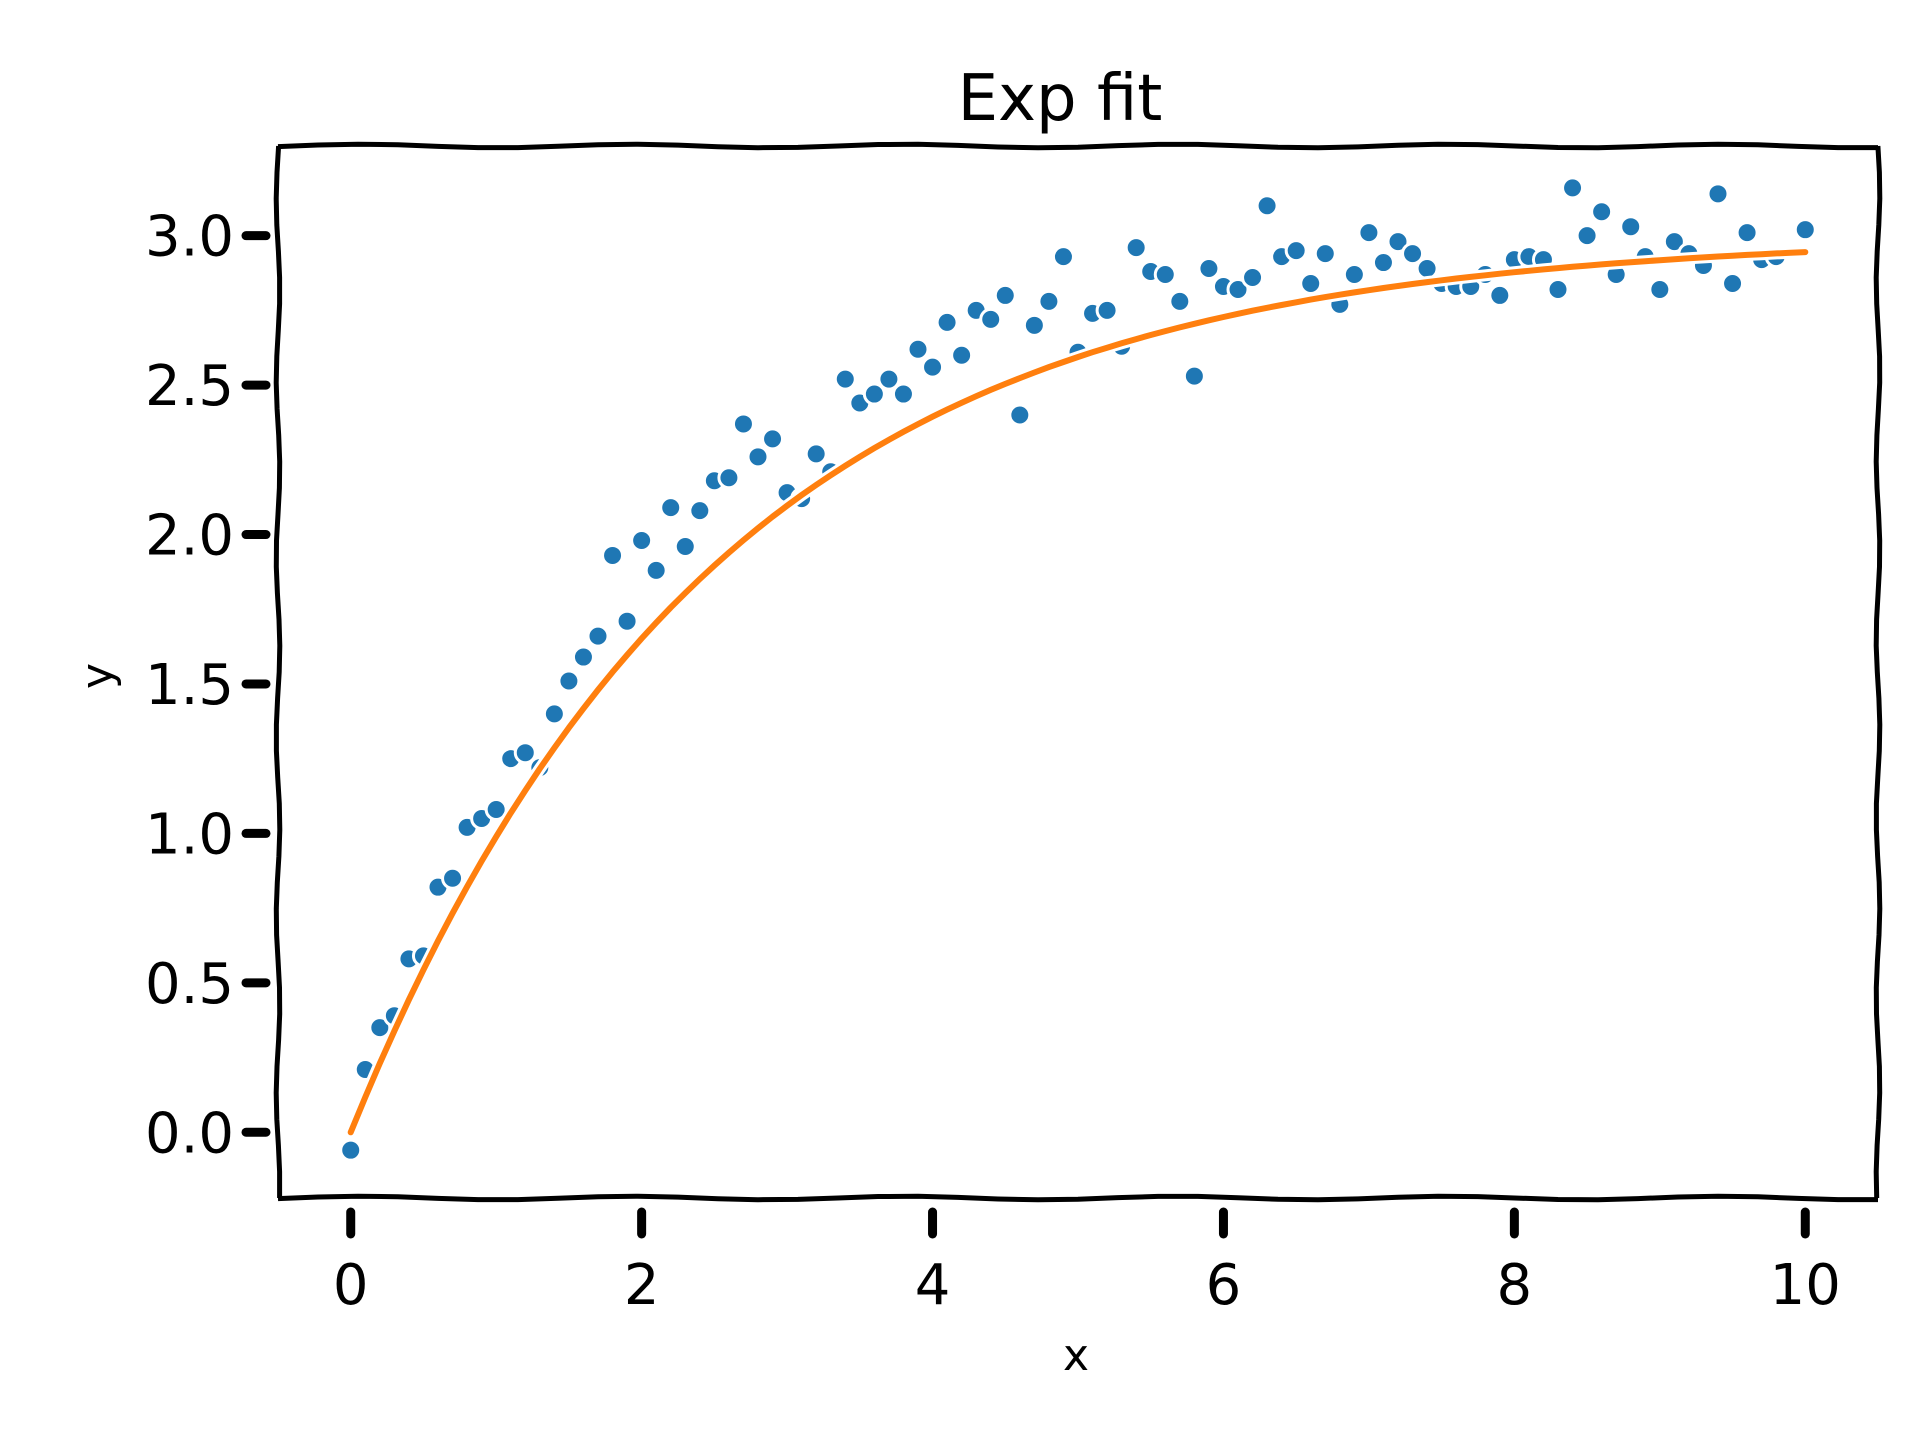  What do you see at coordinates (189, 237) in the screenshot?
I see `y-tick-label: 3.0` at bounding box center [189, 237].